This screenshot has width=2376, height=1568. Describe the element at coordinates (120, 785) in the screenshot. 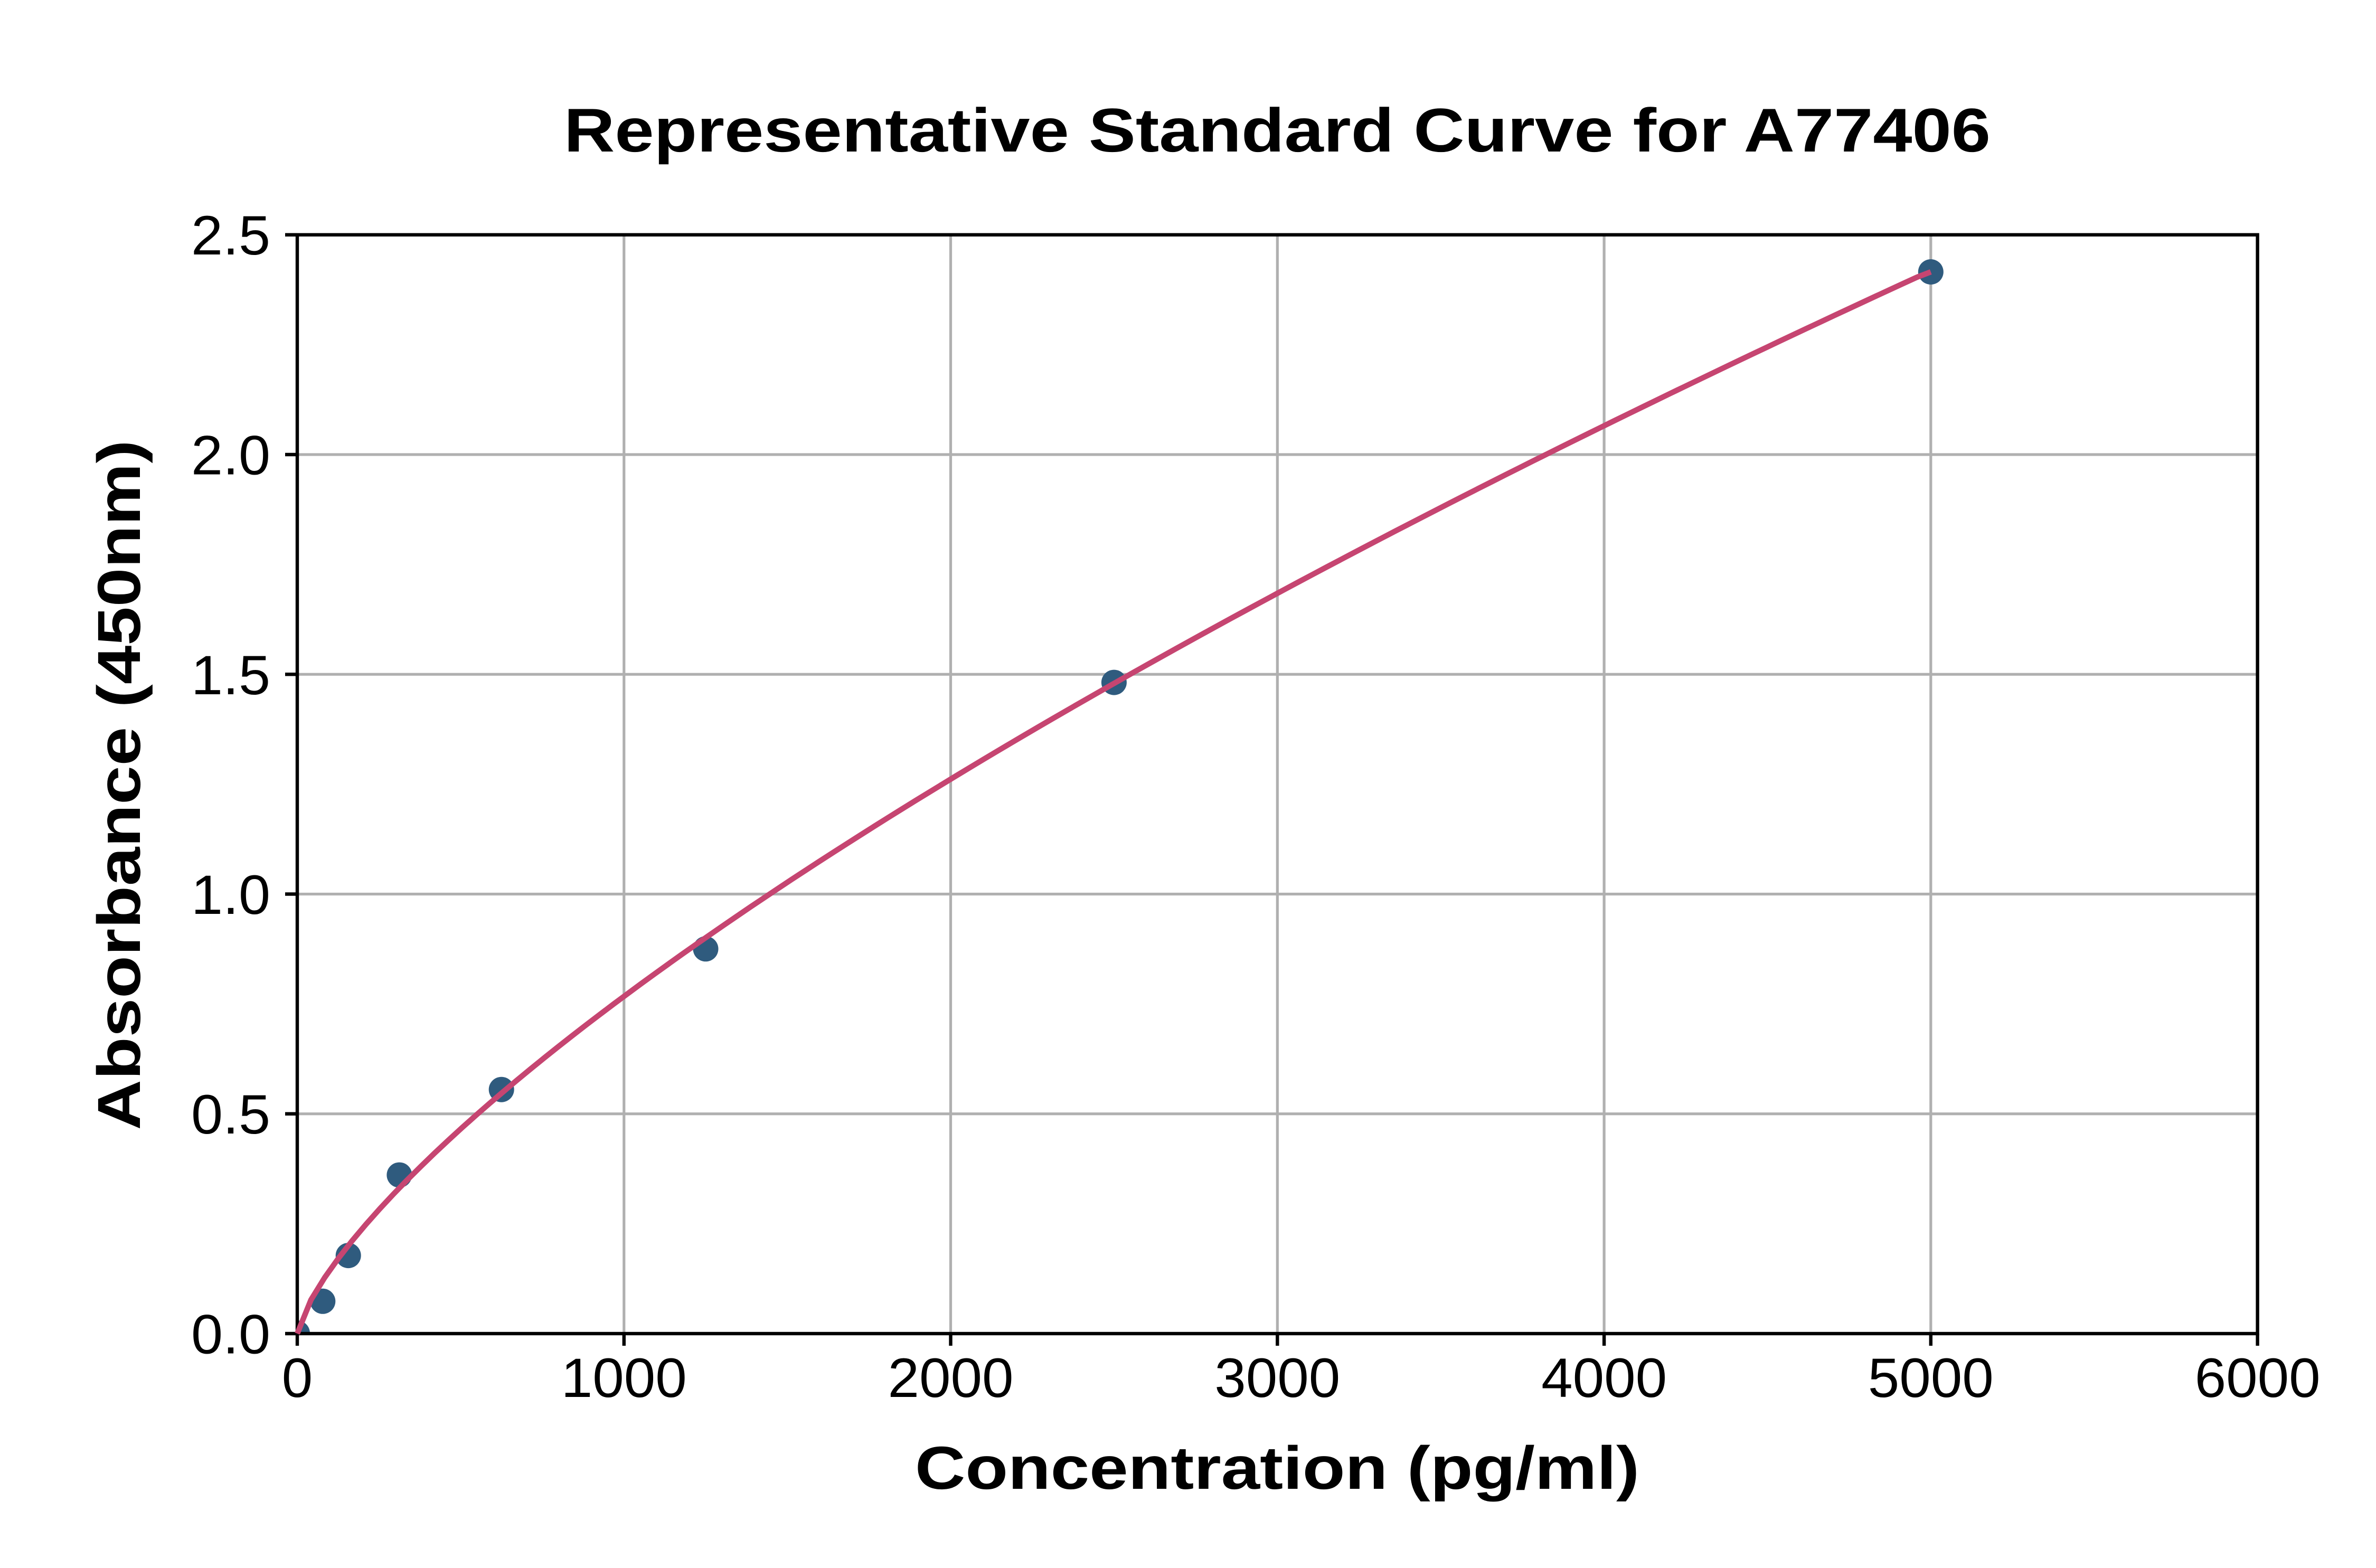

I see `svg-text: Absorbance (450nm)` at that location.